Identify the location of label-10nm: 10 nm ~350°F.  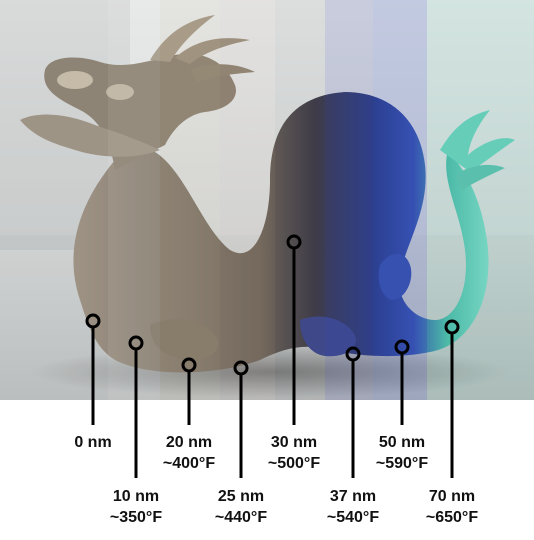
(136, 507).